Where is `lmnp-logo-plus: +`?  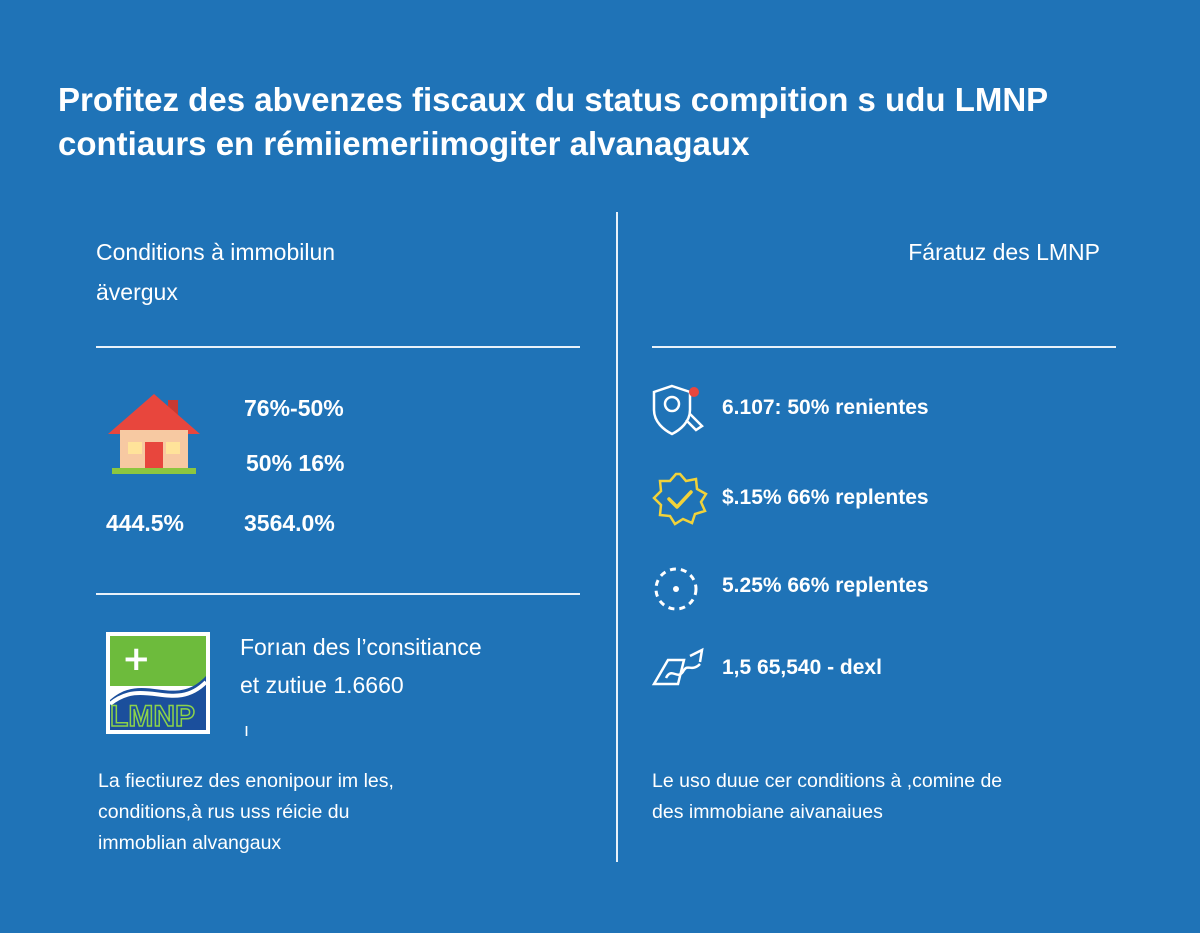
lmnp-logo-plus: + is located at coordinates (136, 659).